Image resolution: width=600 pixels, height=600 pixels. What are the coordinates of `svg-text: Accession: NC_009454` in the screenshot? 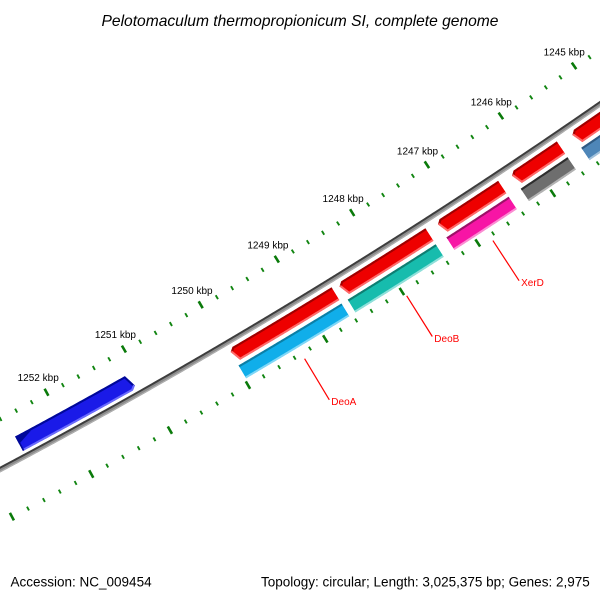 It's located at (82, 581).